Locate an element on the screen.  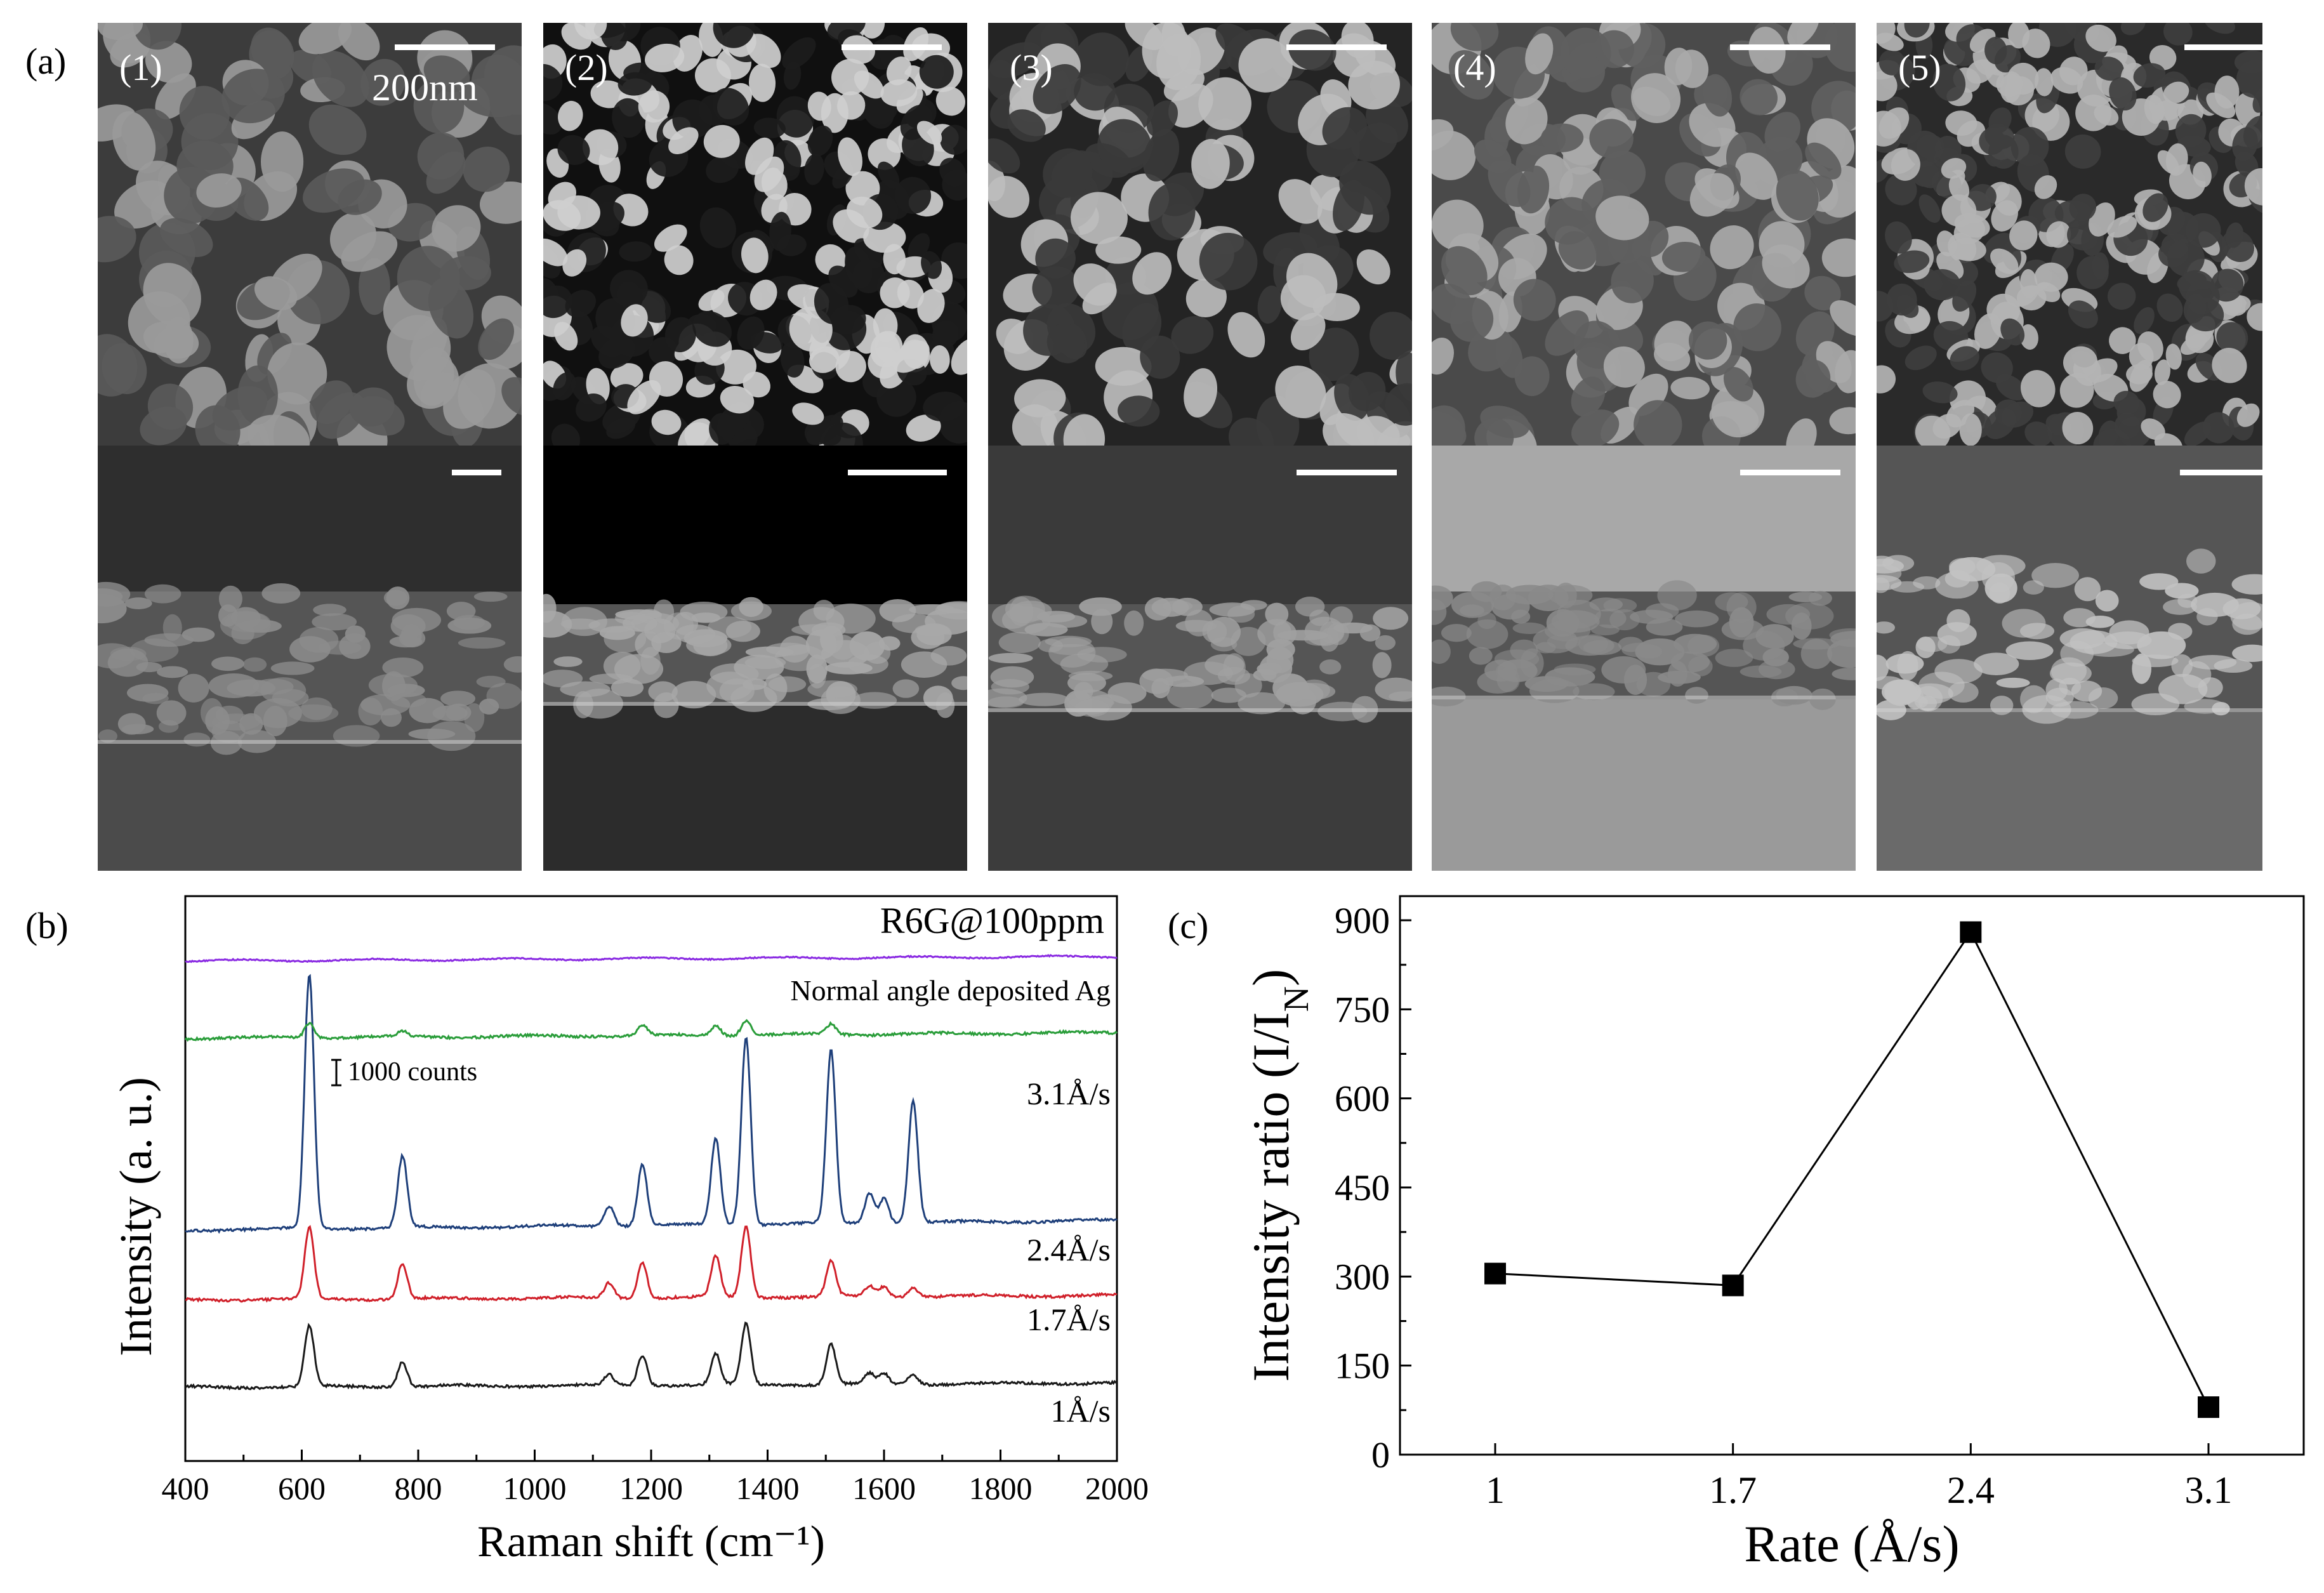
panel-label-a: (a) is located at coordinates (46, 61).